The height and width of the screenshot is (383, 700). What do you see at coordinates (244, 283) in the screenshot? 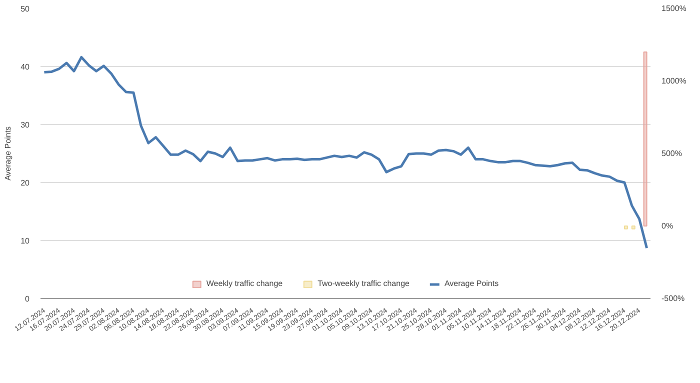
I see `legend-label: Weekly traffic change` at bounding box center [244, 283].